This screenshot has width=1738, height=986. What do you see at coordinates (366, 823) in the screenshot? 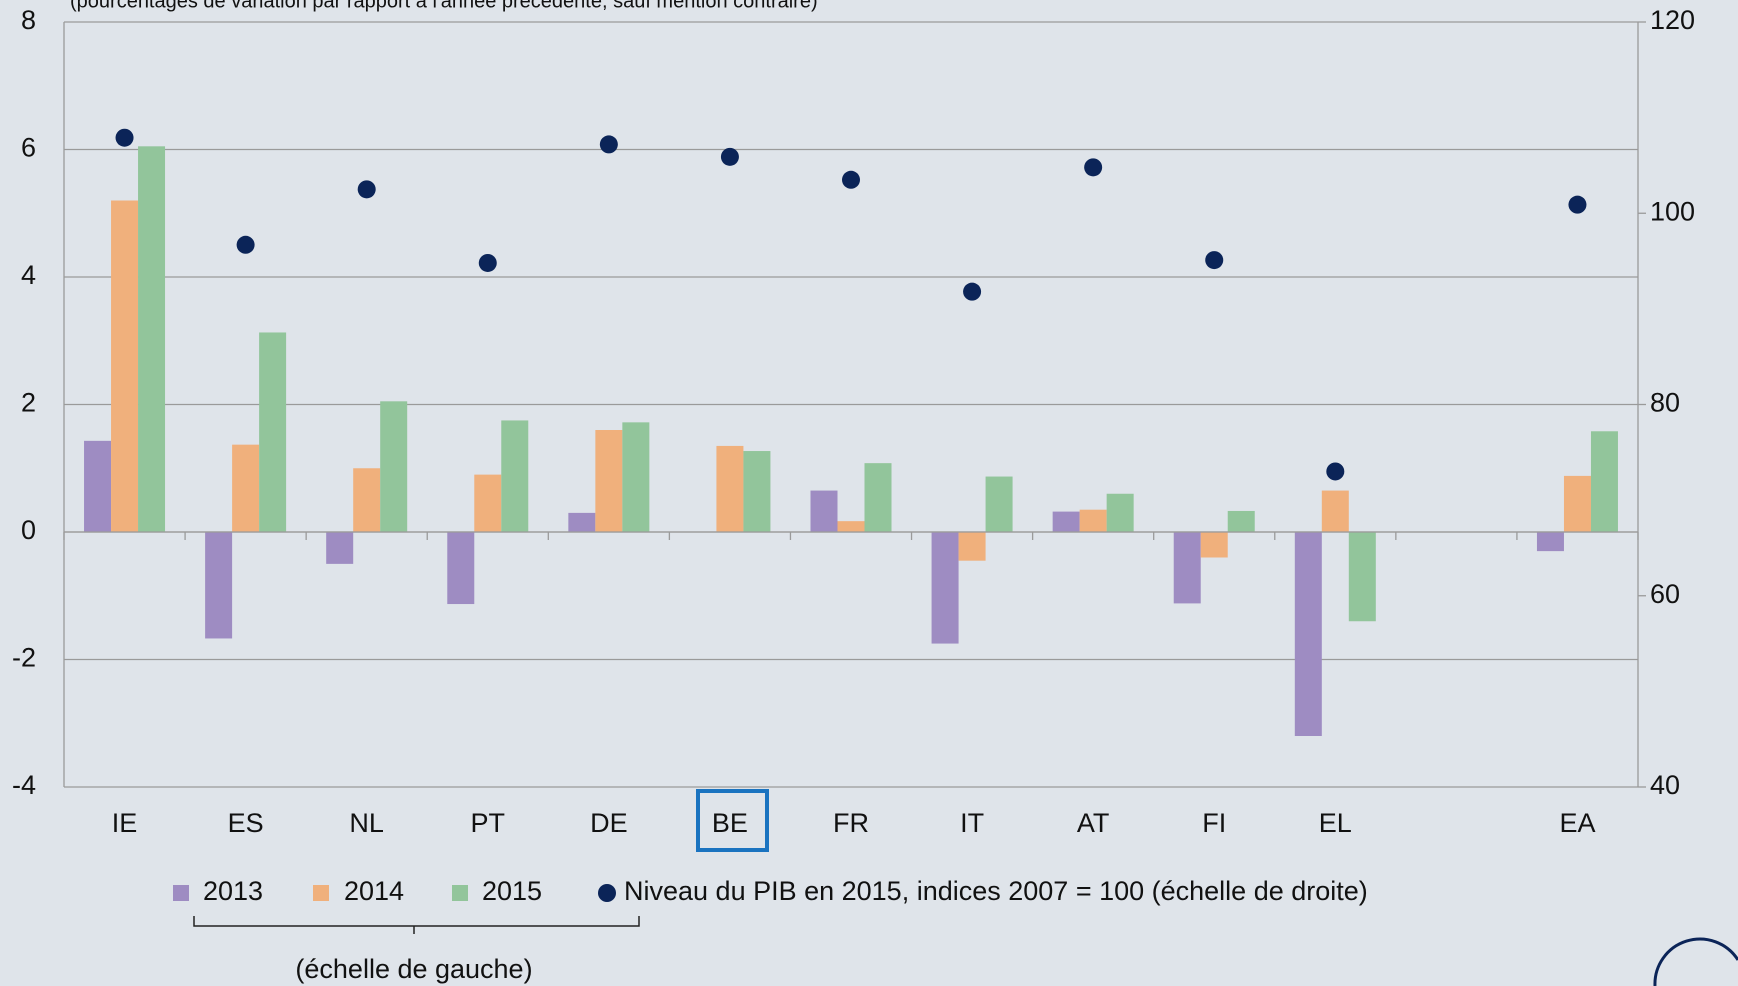
I see `x-tick-label: NL` at bounding box center [366, 823].